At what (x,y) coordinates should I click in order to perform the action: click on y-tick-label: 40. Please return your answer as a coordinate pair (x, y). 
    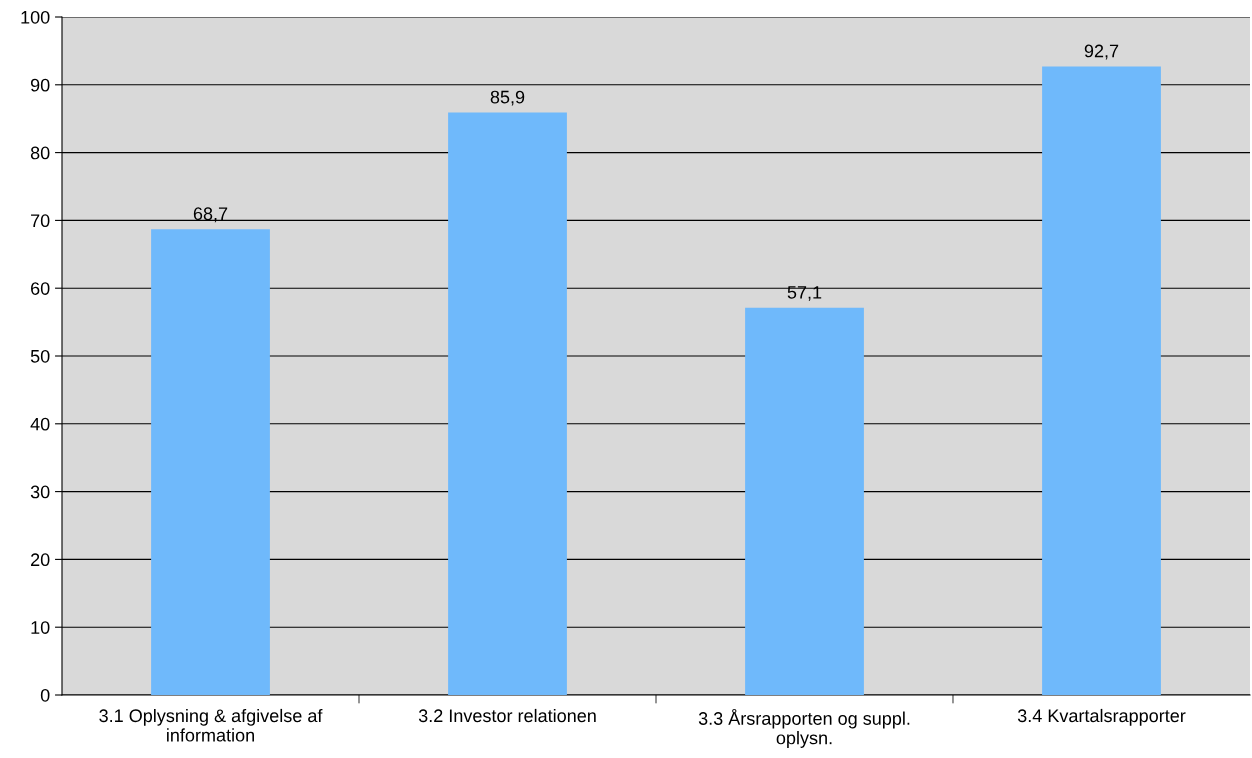
    Looking at the image, I should click on (40, 424).